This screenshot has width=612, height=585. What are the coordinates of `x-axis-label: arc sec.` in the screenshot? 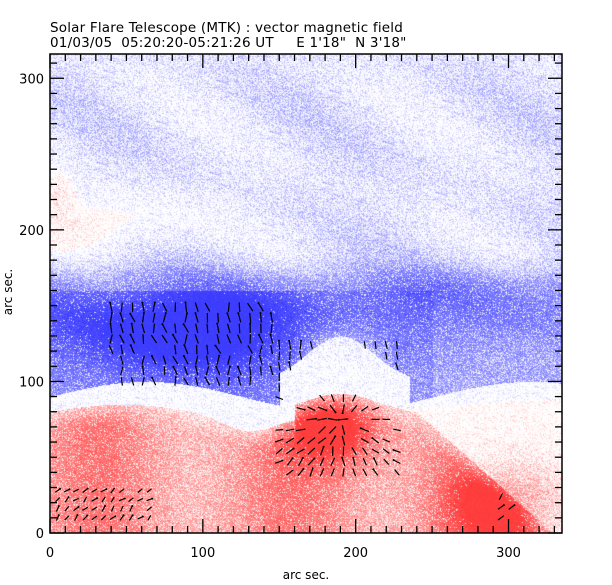 It's located at (306, 575).